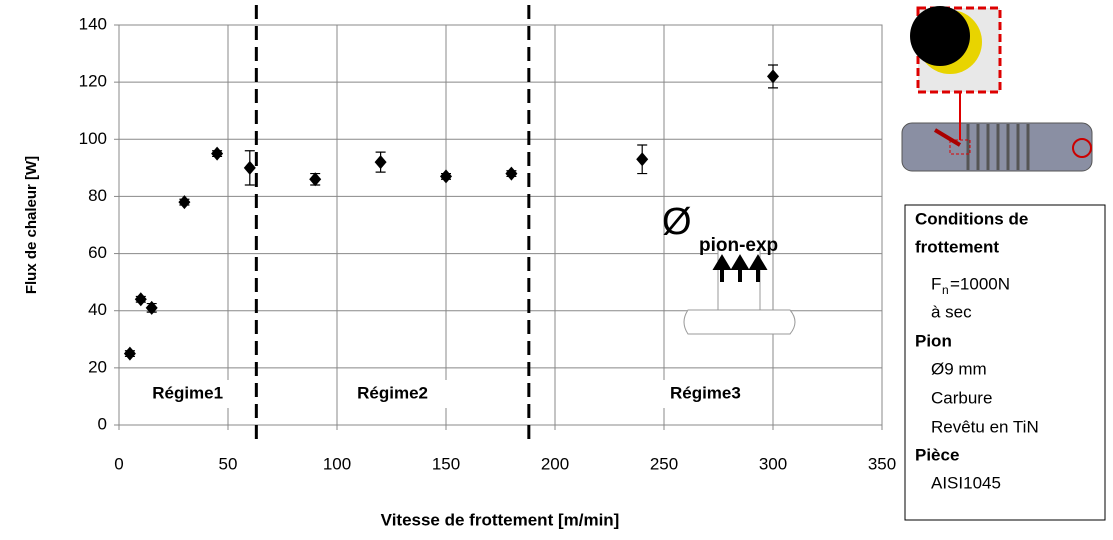 Image resolution: width=1113 pixels, height=540 pixels. I want to click on specimen-picture, so click(997, 89).